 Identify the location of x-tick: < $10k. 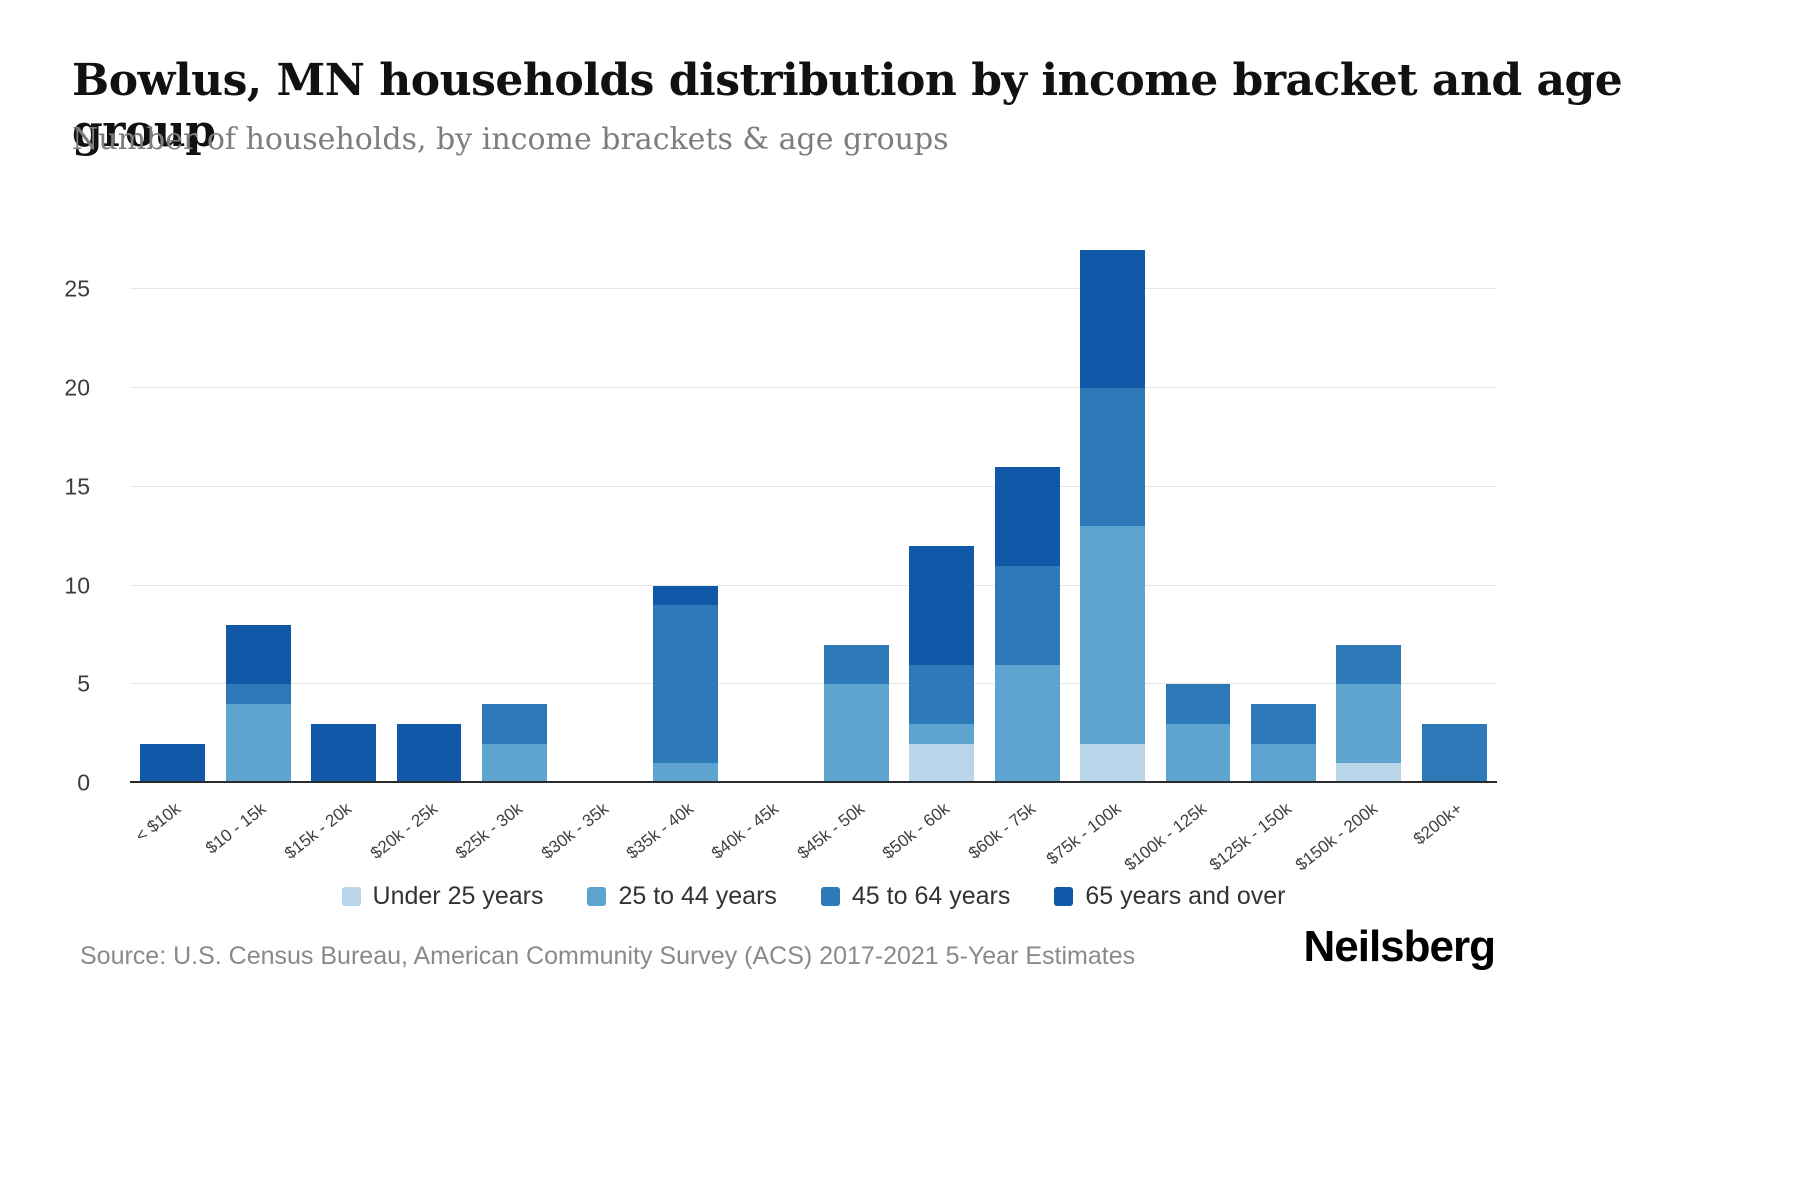
(172, 832).